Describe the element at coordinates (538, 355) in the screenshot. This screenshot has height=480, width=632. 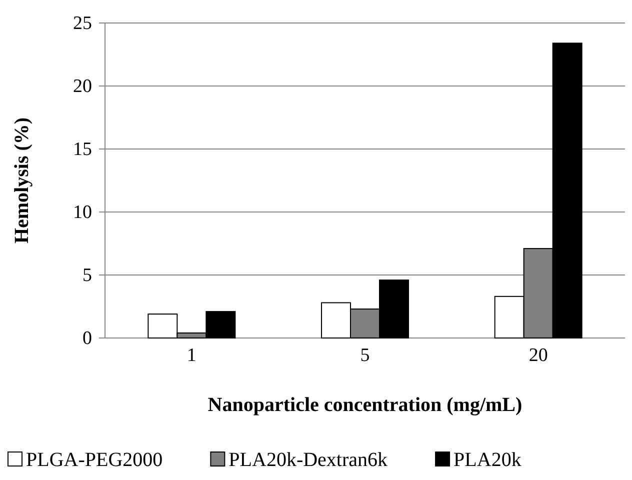
I see `x-tick-label: 20` at that location.